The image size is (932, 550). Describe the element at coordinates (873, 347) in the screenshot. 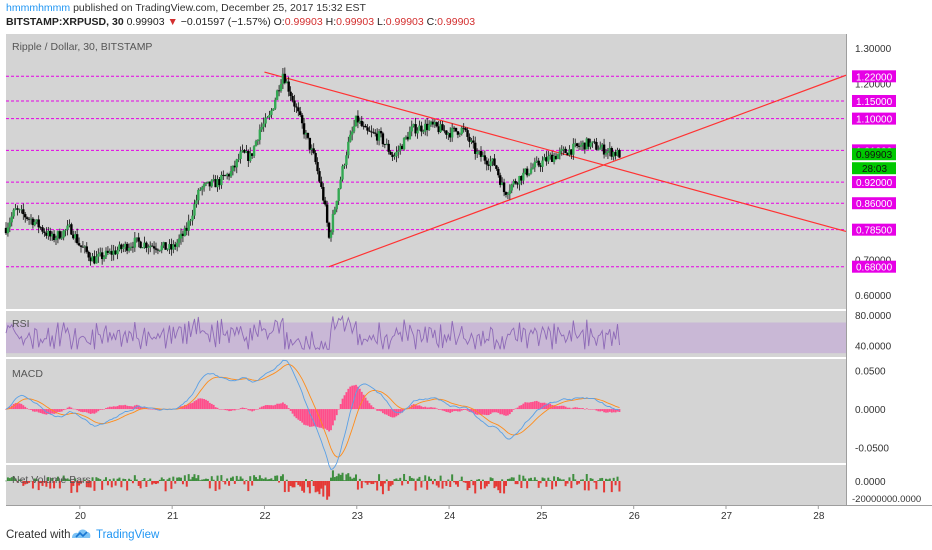

I see `rsi-tick-label: 40.0000` at that location.